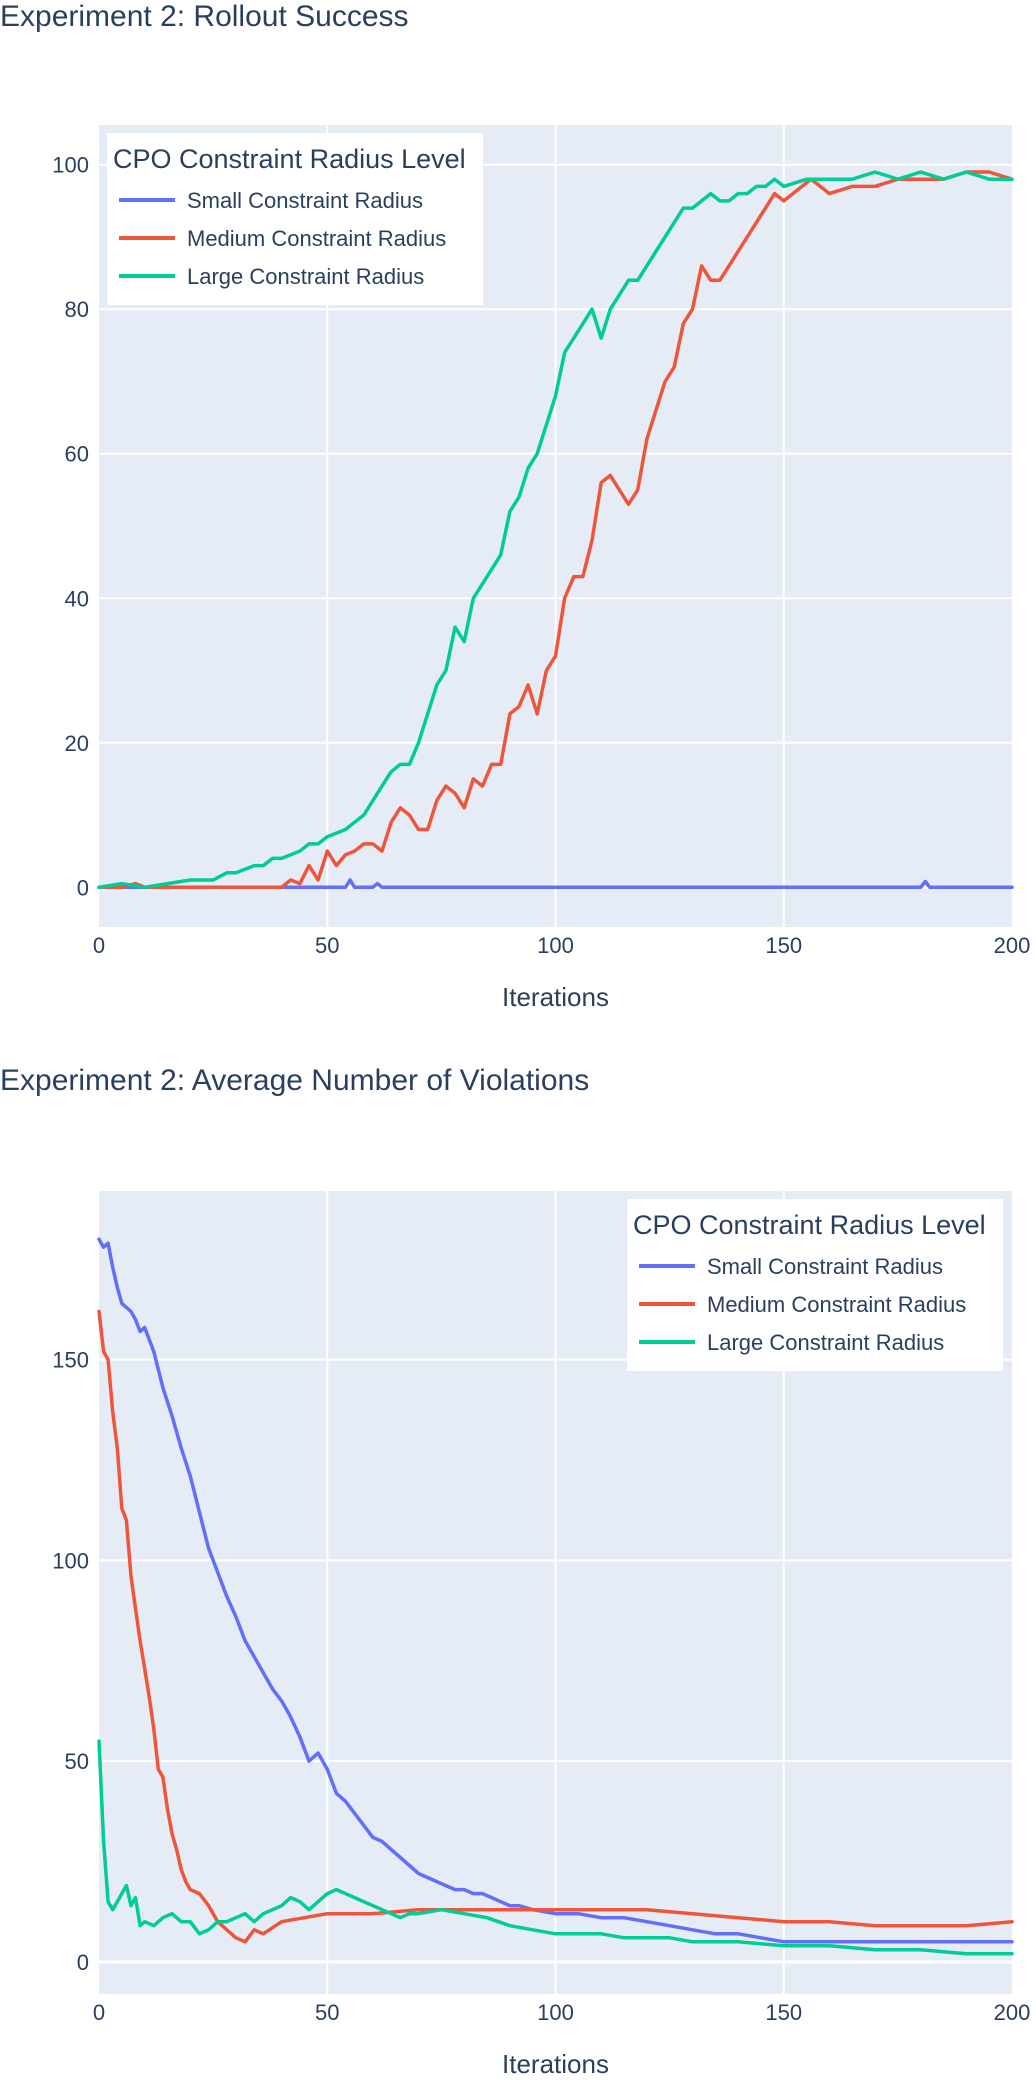  What do you see at coordinates (77, 309) in the screenshot?
I see `y-tick-label: 80` at bounding box center [77, 309].